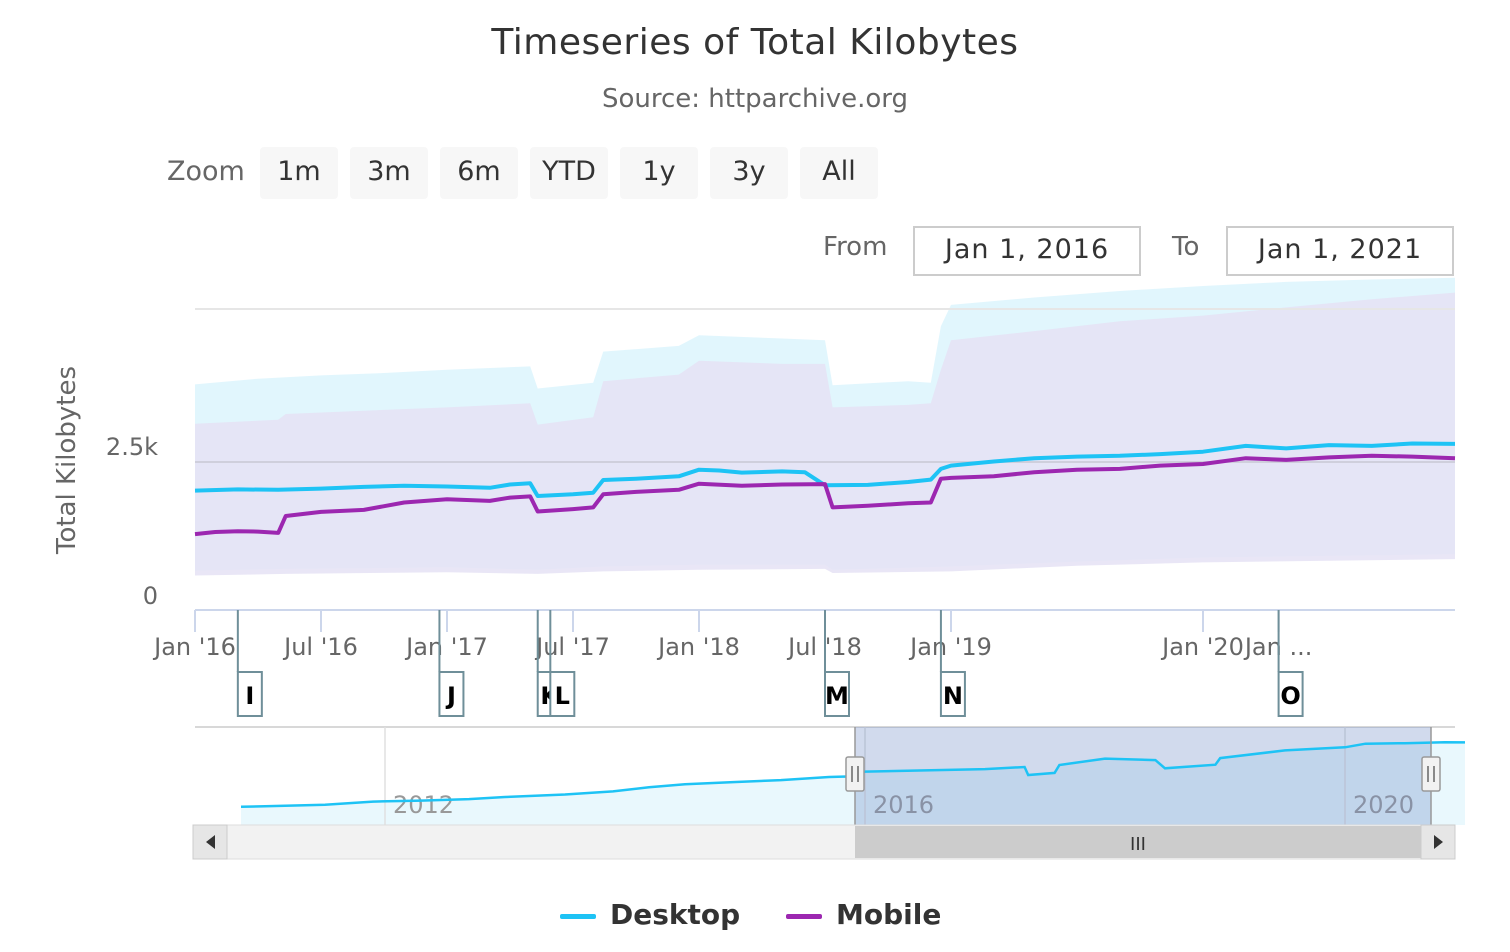 The image size is (1510, 952). I want to click on series-line-mobile, so click(825, 495).